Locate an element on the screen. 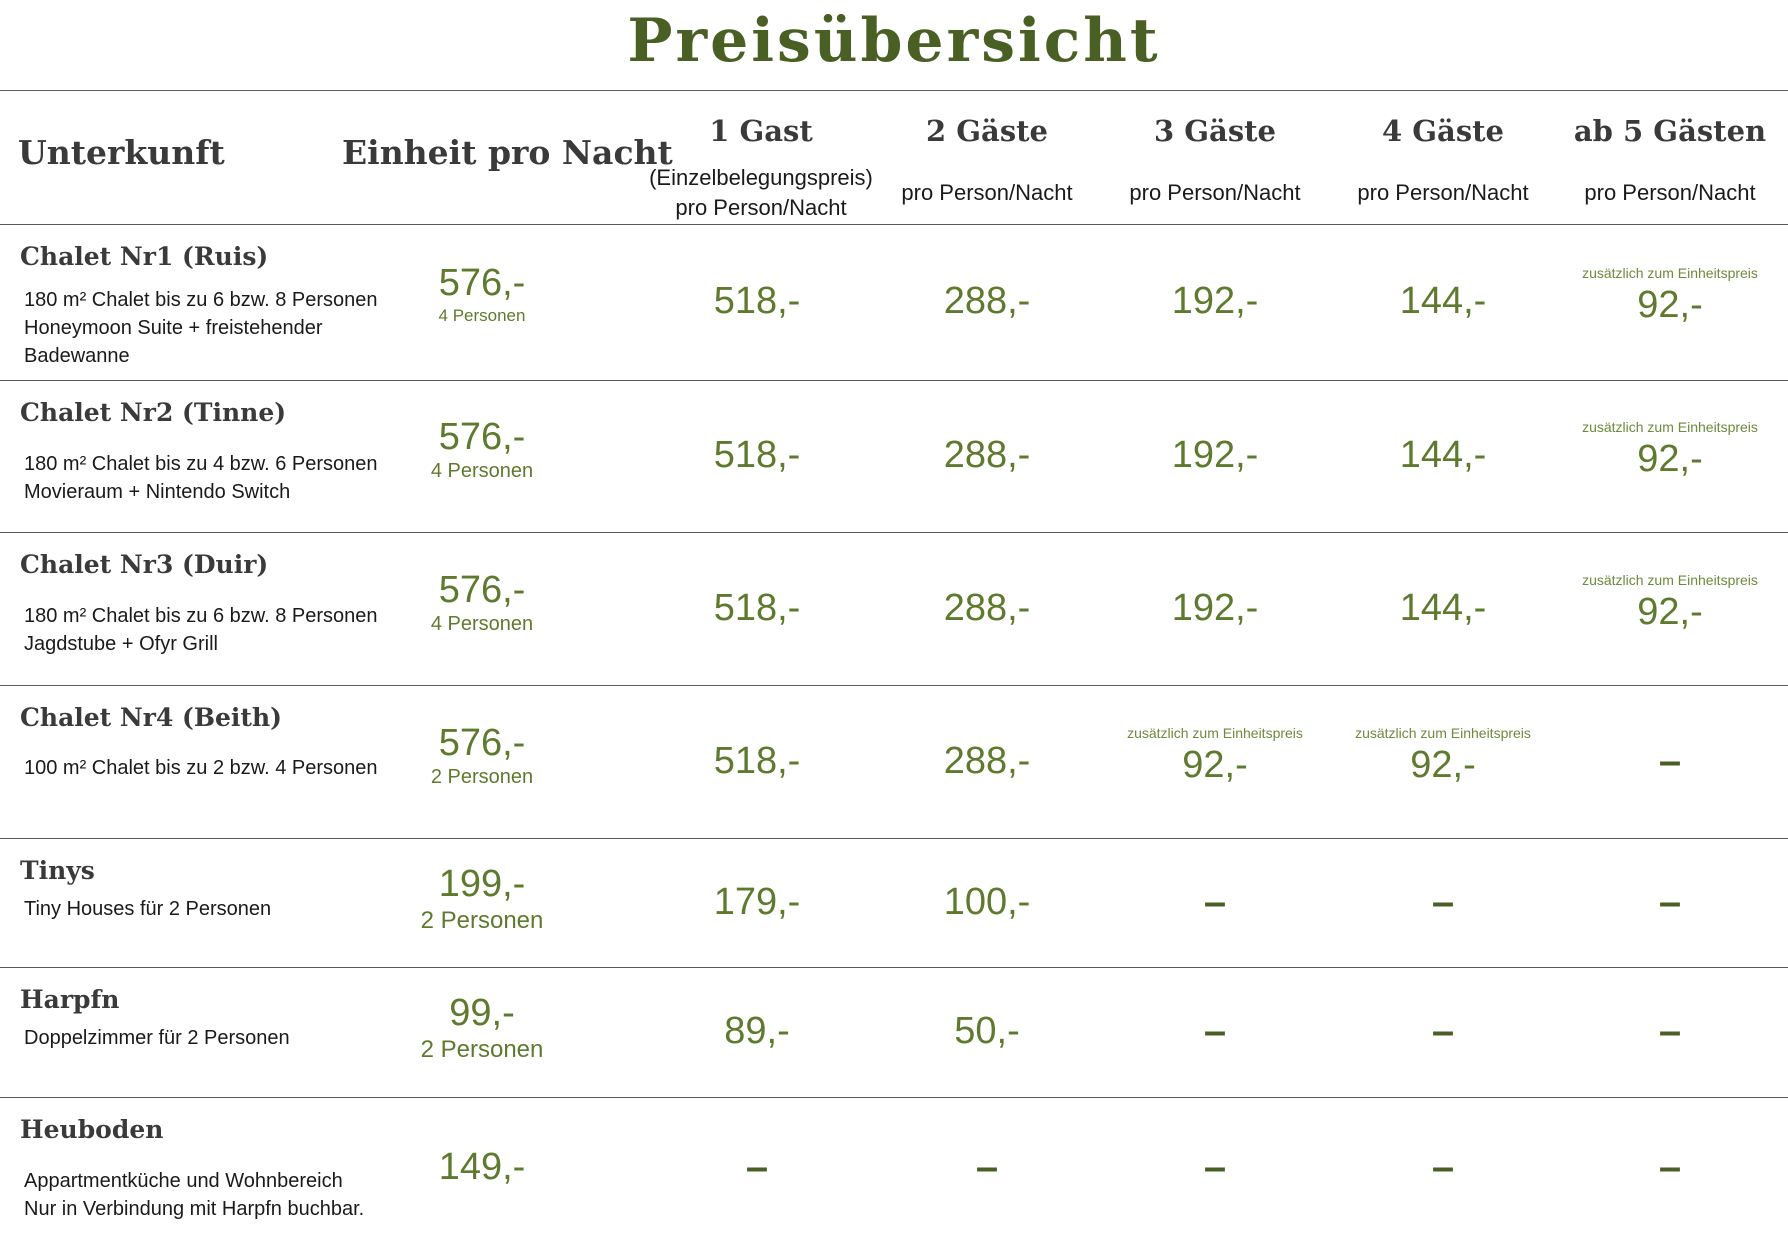  header-ab-5-gaesten-sub: pro Person/Nacht is located at coordinates (1670, 192).